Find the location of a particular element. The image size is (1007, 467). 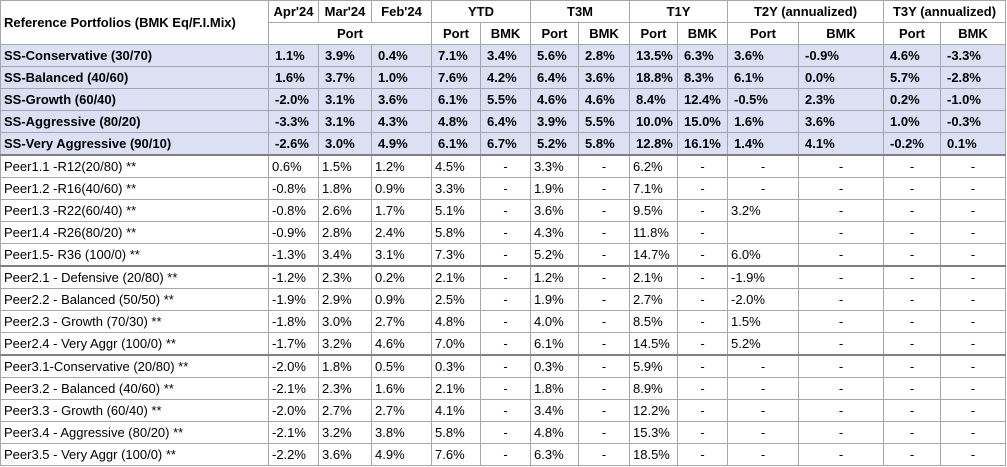

table-cell: 16.1% is located at coordinates (702, 144).